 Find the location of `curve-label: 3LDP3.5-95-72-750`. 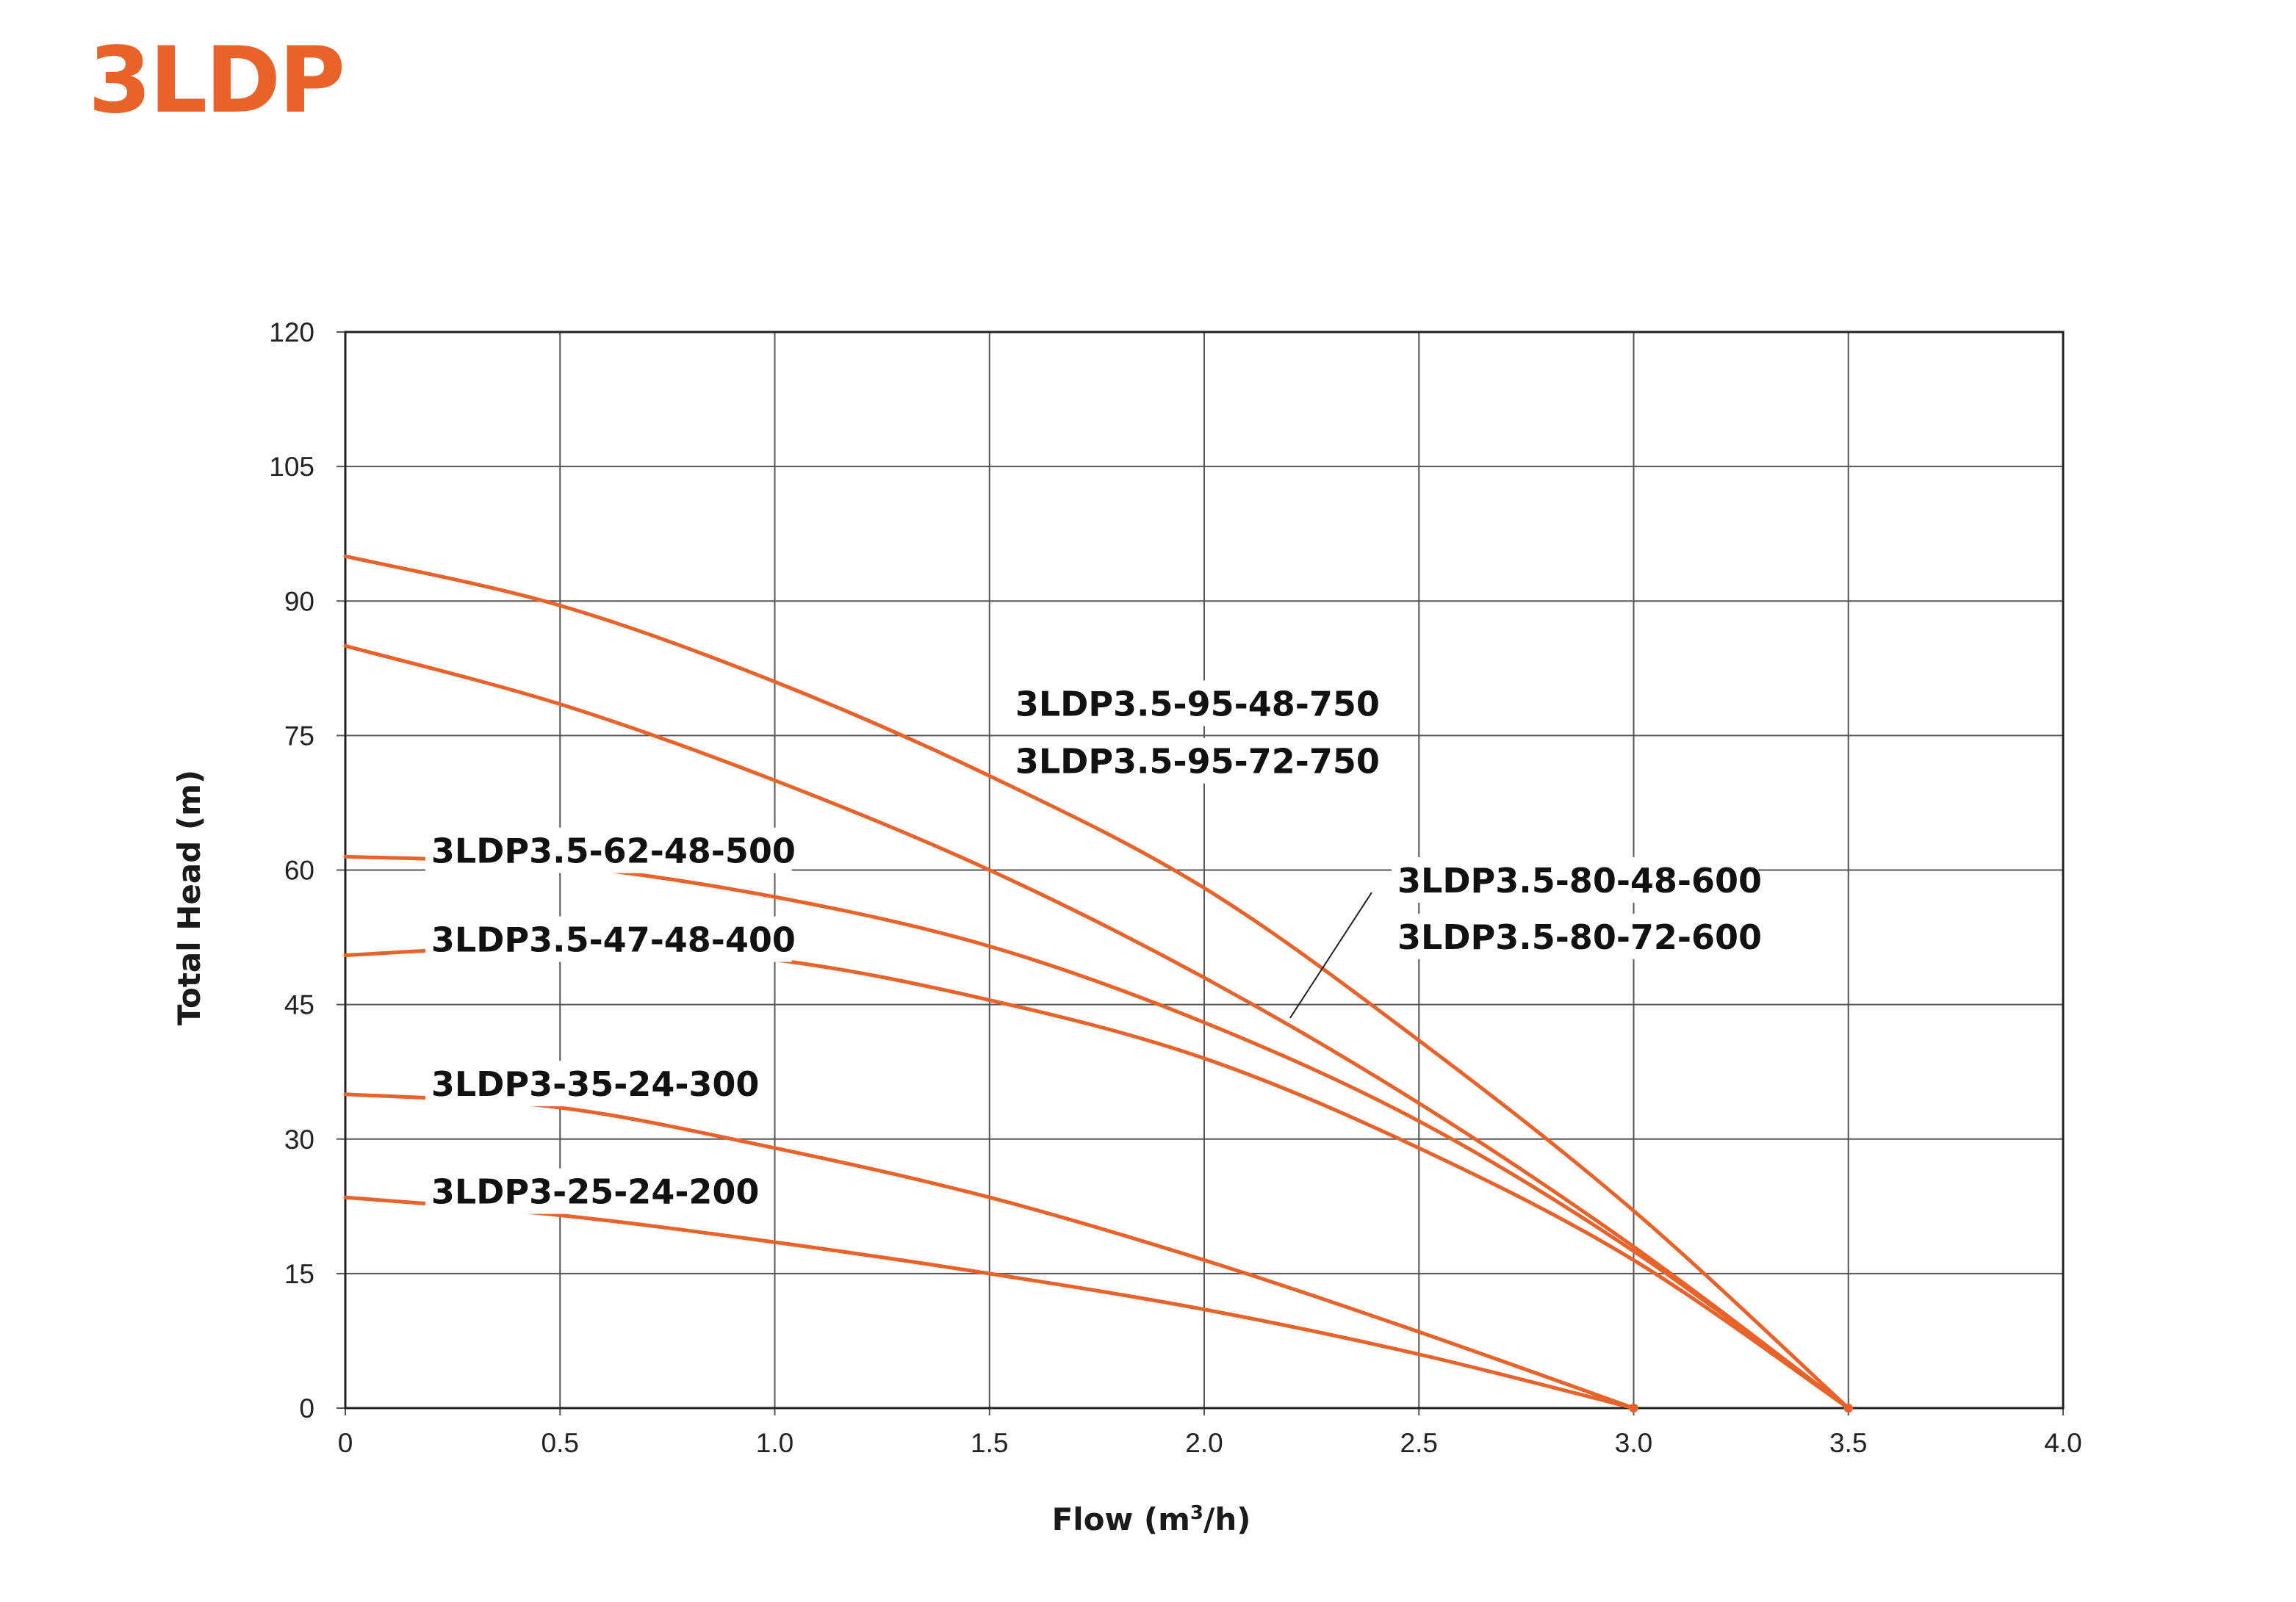

curve-label: 3LDP3.5-95-72-750 is located at coordinates (1197, 762).